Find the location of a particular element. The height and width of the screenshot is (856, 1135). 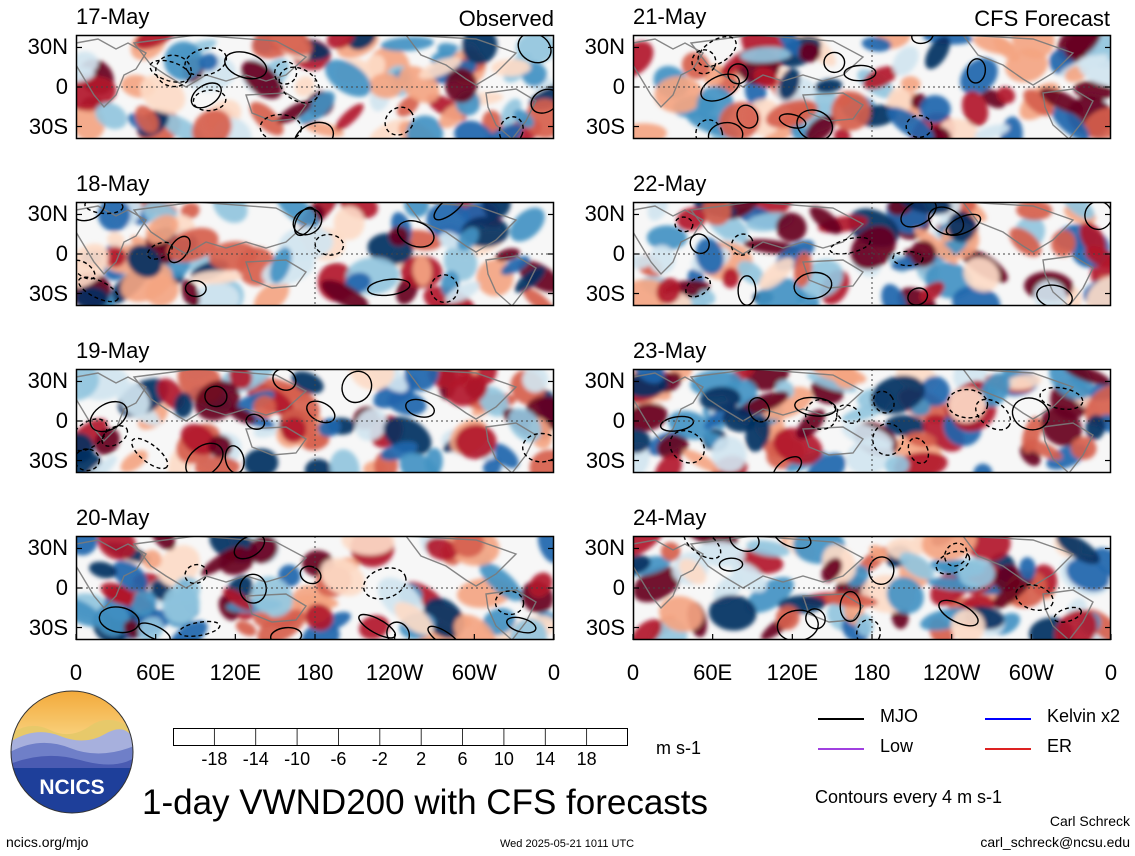

colorbar-units: m s-1 is located at coordinates (678, 748).